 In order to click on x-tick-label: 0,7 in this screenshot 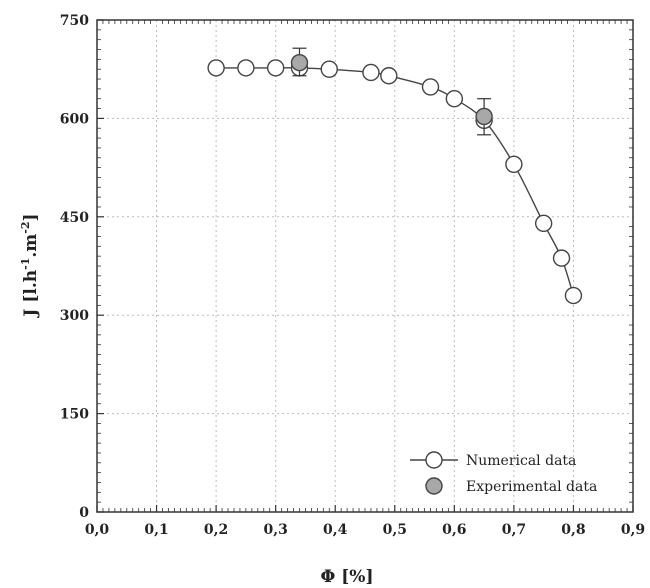, I will do `click(514, 530)`.